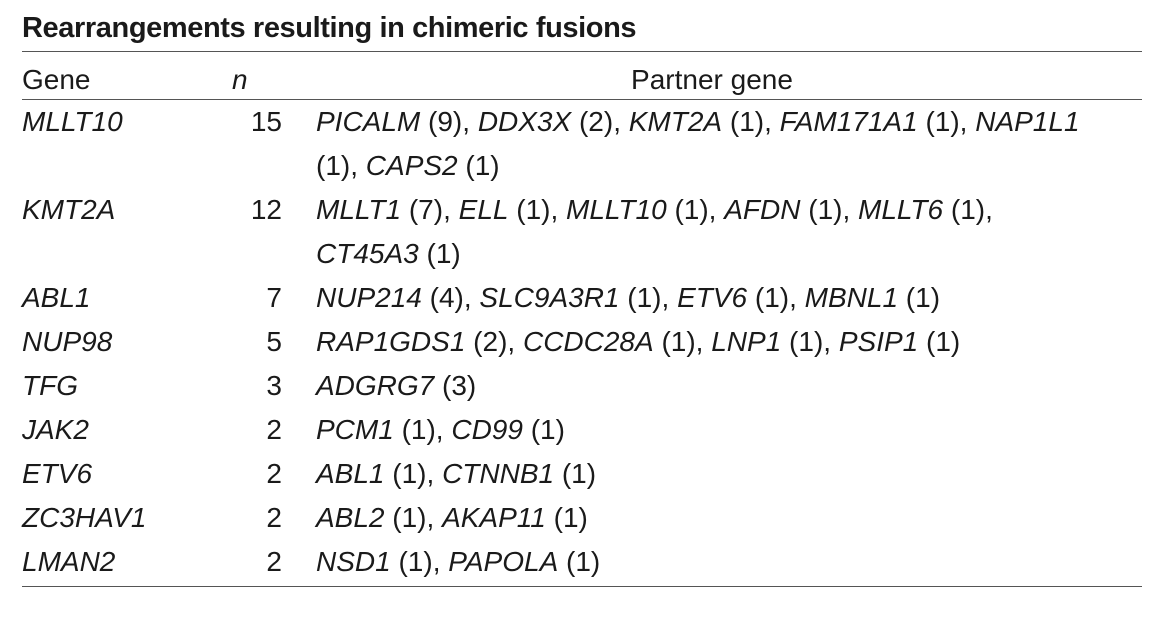 The image size is (1176, 634). What do you see at coordinates (367, 253) in the screenshot?
I see `partner-gene-name: CT45A3` at bounding box center [367, 253].